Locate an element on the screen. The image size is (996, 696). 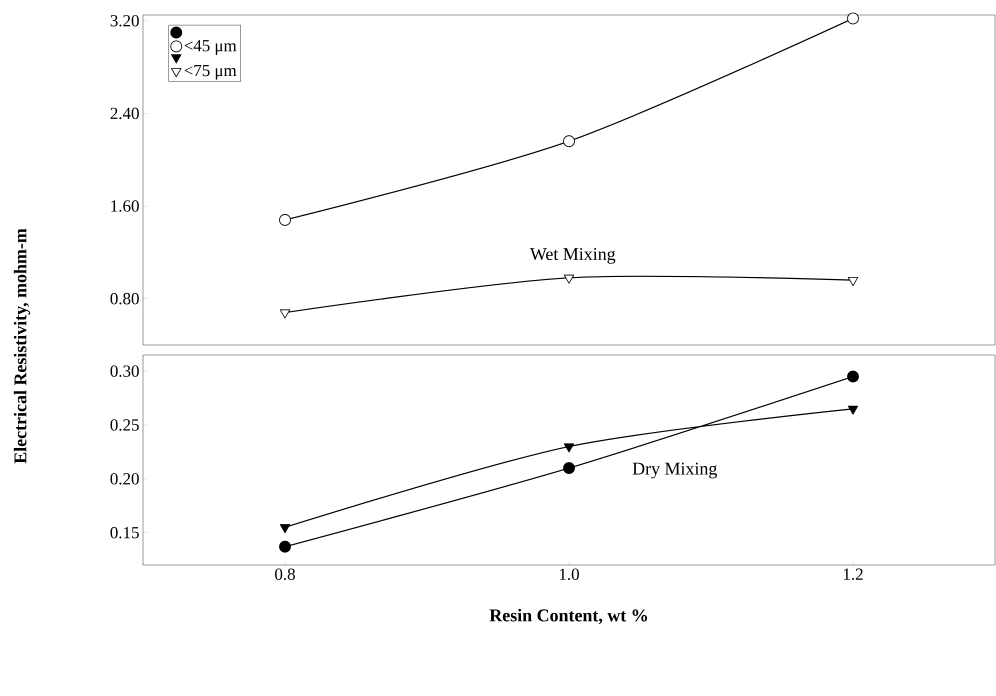
annotation: Wet Mixing is located at coordinates (573, 256).